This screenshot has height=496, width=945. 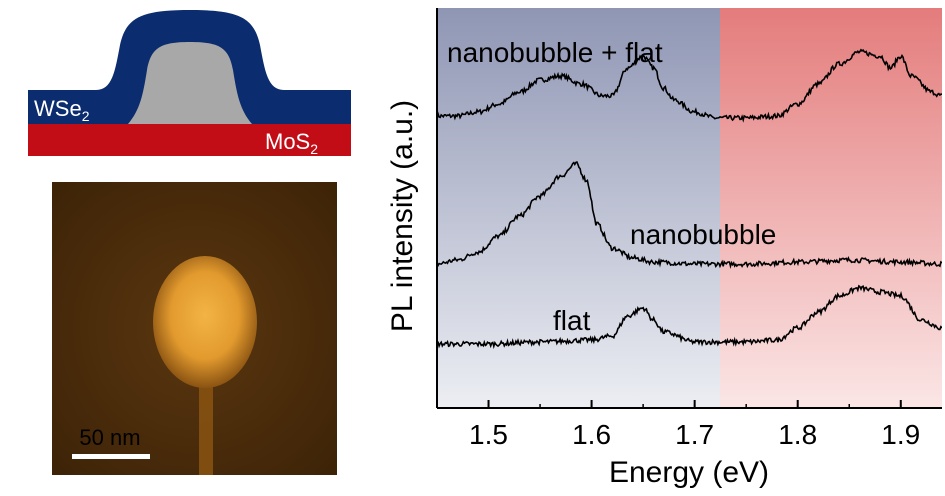 What do you see at coordinates (689, 472) in the screenshot?
I see `x-axis-label: Energy (eV)` at bounding box center [689, 472].